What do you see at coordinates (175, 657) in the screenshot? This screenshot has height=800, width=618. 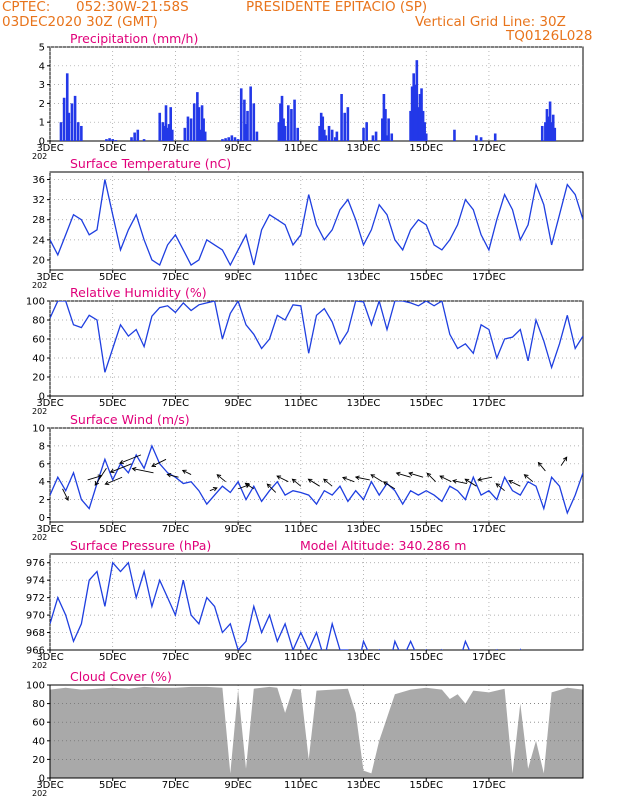 I see `pressure-xtick-label: 7DEC` at bounding box center [175, 657].